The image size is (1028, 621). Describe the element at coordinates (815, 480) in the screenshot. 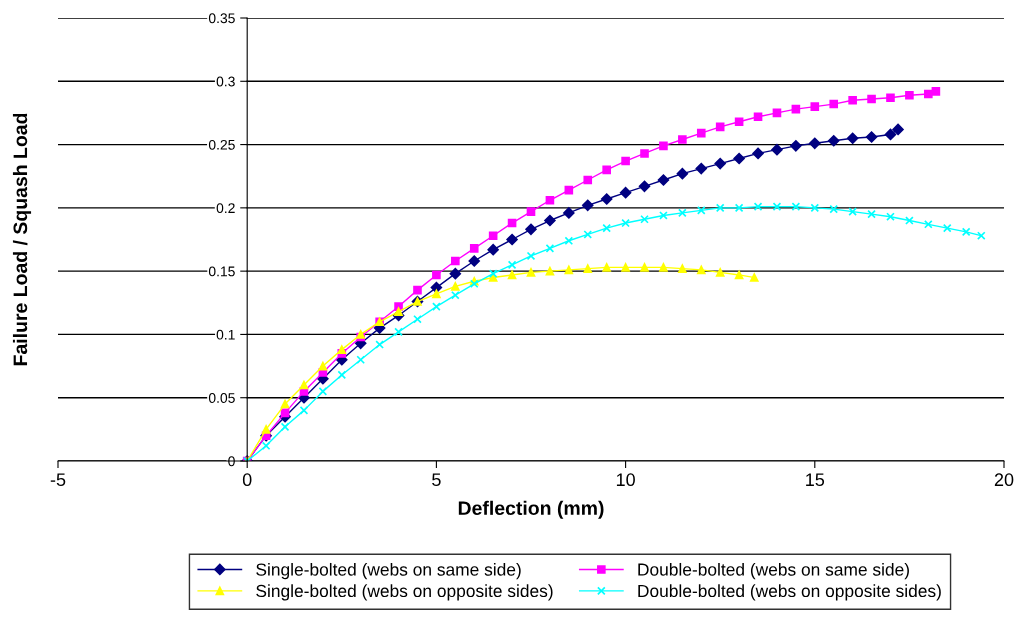

I see `x-tick-label: 15` at that location.